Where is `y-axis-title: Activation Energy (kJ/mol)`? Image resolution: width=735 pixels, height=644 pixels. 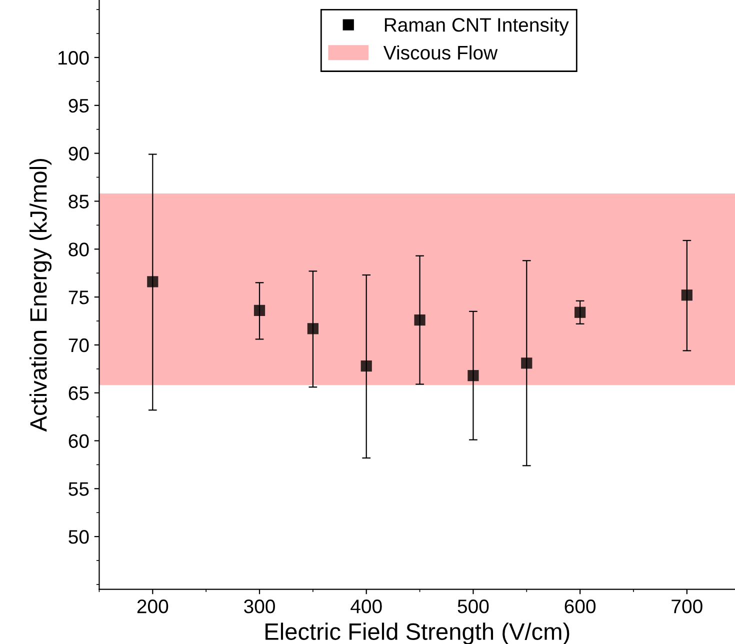 y-axis-title: Activation Energy (kJ/mol) is located at coordinates (41, 295).